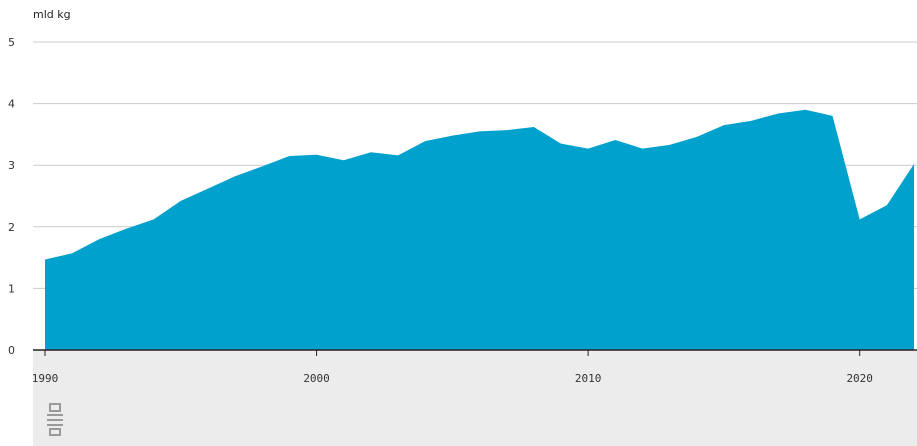  What do you see at coordinates (588, 378) in the screenshot?
I see `x-tick-label: 2010` at bounding box center [588, 378].